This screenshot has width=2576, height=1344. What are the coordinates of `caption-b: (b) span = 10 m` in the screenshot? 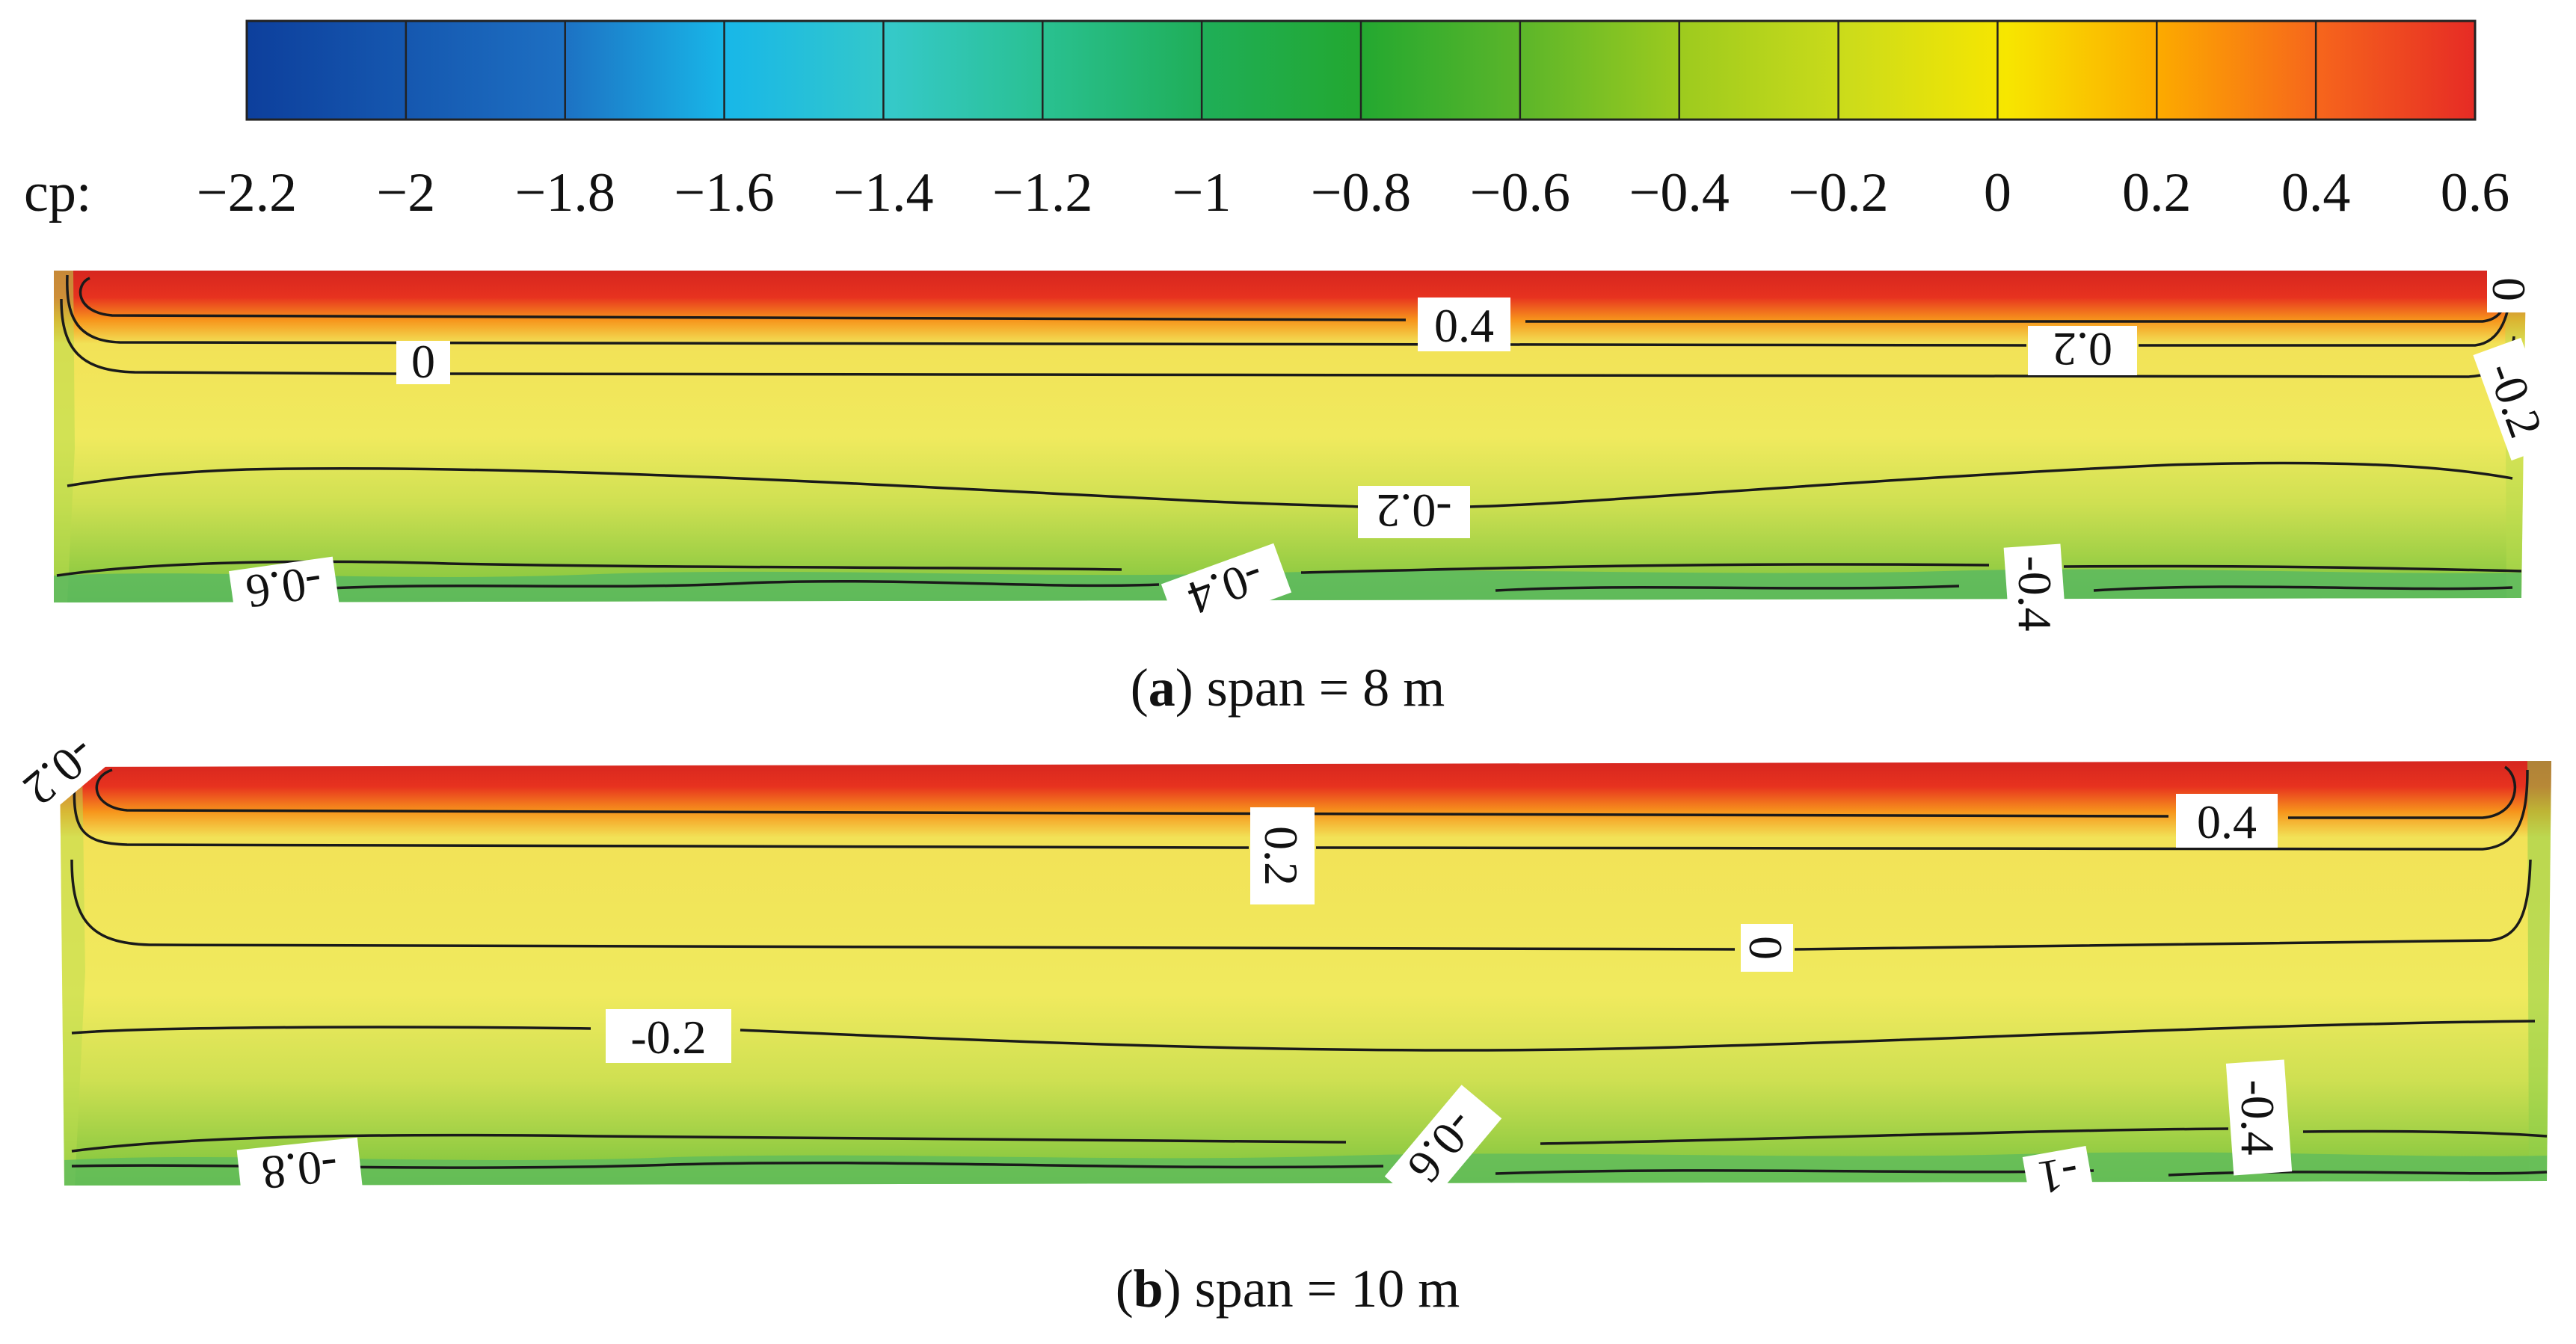 It's located at (1288, 1289).